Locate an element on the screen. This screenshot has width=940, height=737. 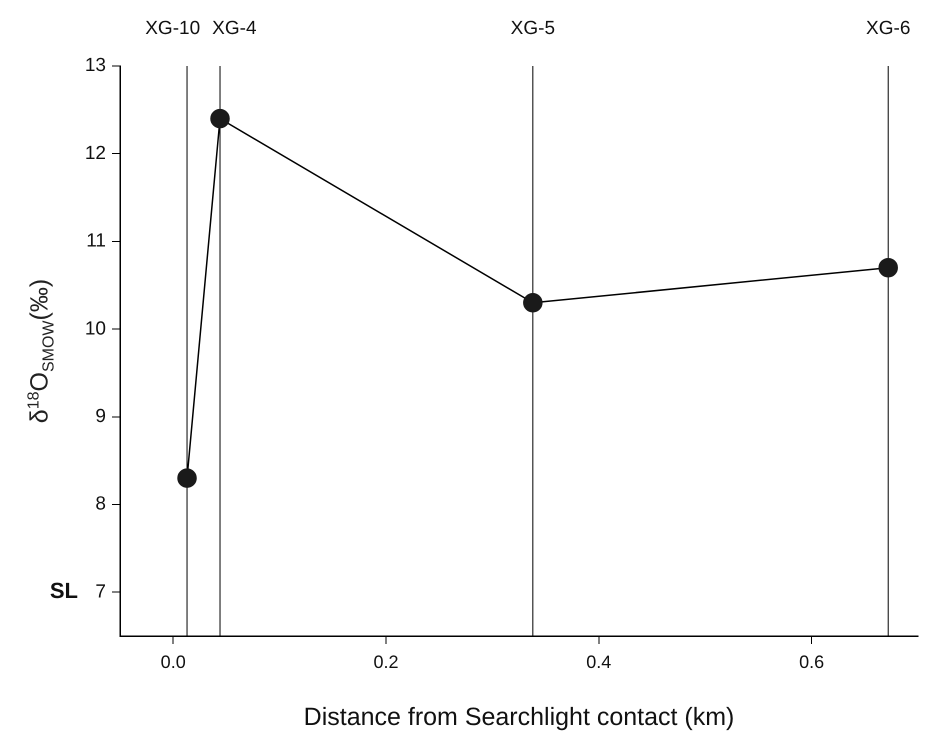
y-tick-label: 11 is located at coordinates (96, 241).